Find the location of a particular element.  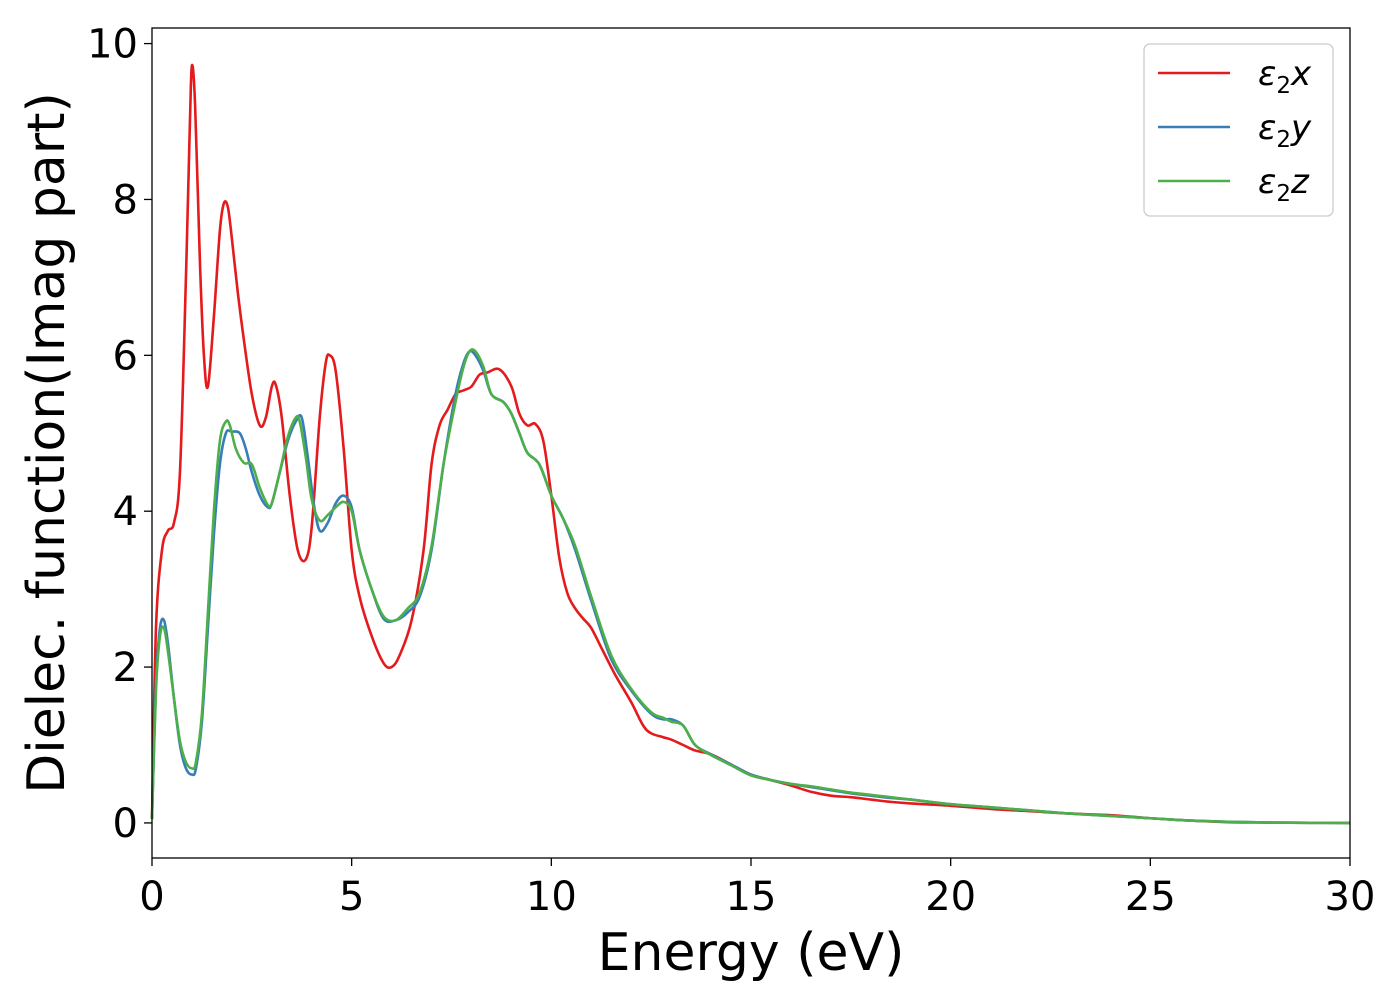

y-tick-label: 6 is located at coordinates (125, 356).